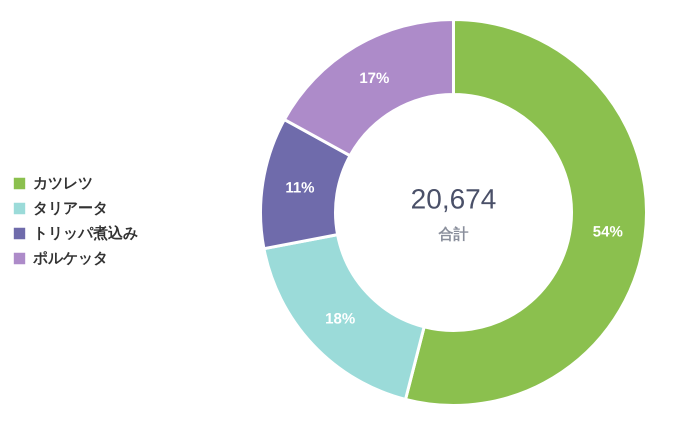  I want to click on legend-label: タリアータ, so click(70, 208).